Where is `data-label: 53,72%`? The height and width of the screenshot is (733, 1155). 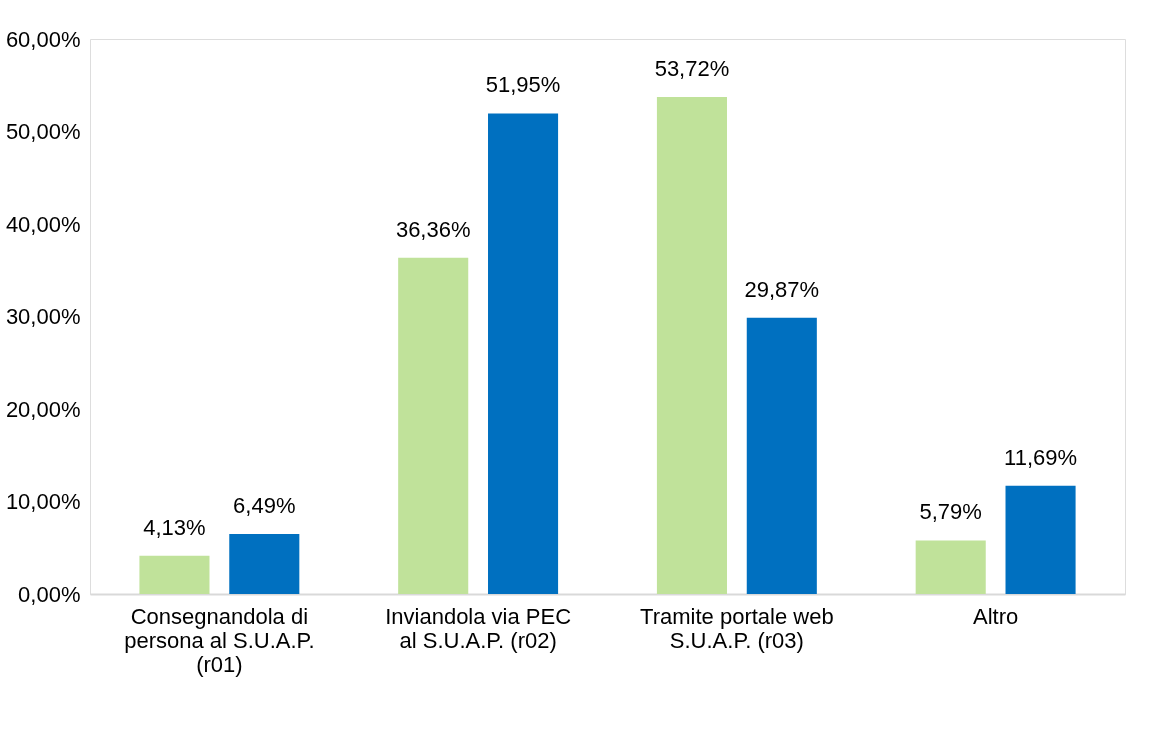
data-label: 53,72% is located at coordinates (692, 69).